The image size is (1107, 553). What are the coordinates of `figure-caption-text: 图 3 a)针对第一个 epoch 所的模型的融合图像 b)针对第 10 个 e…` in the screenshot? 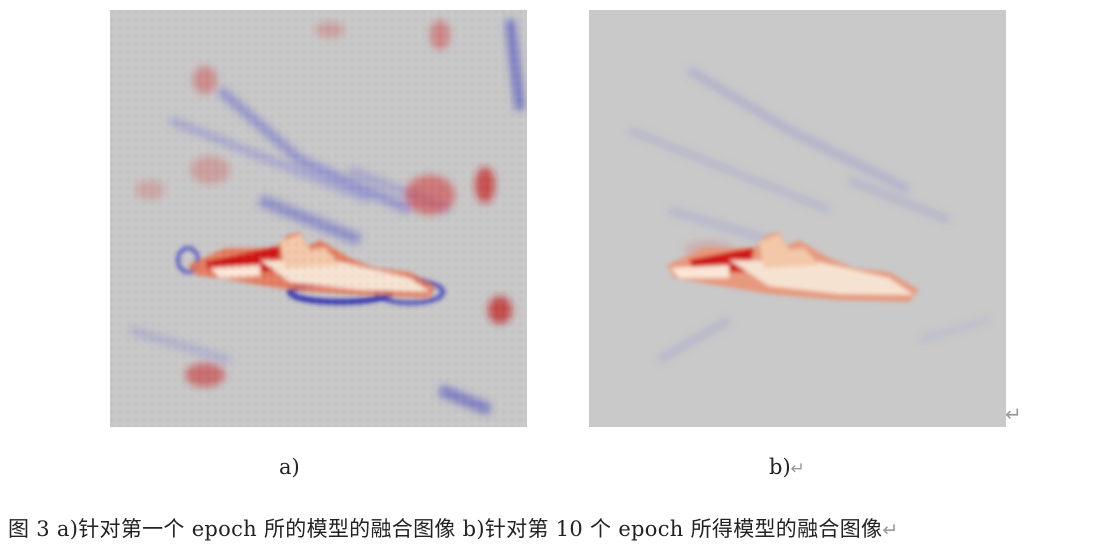 It's located at (445, 529).